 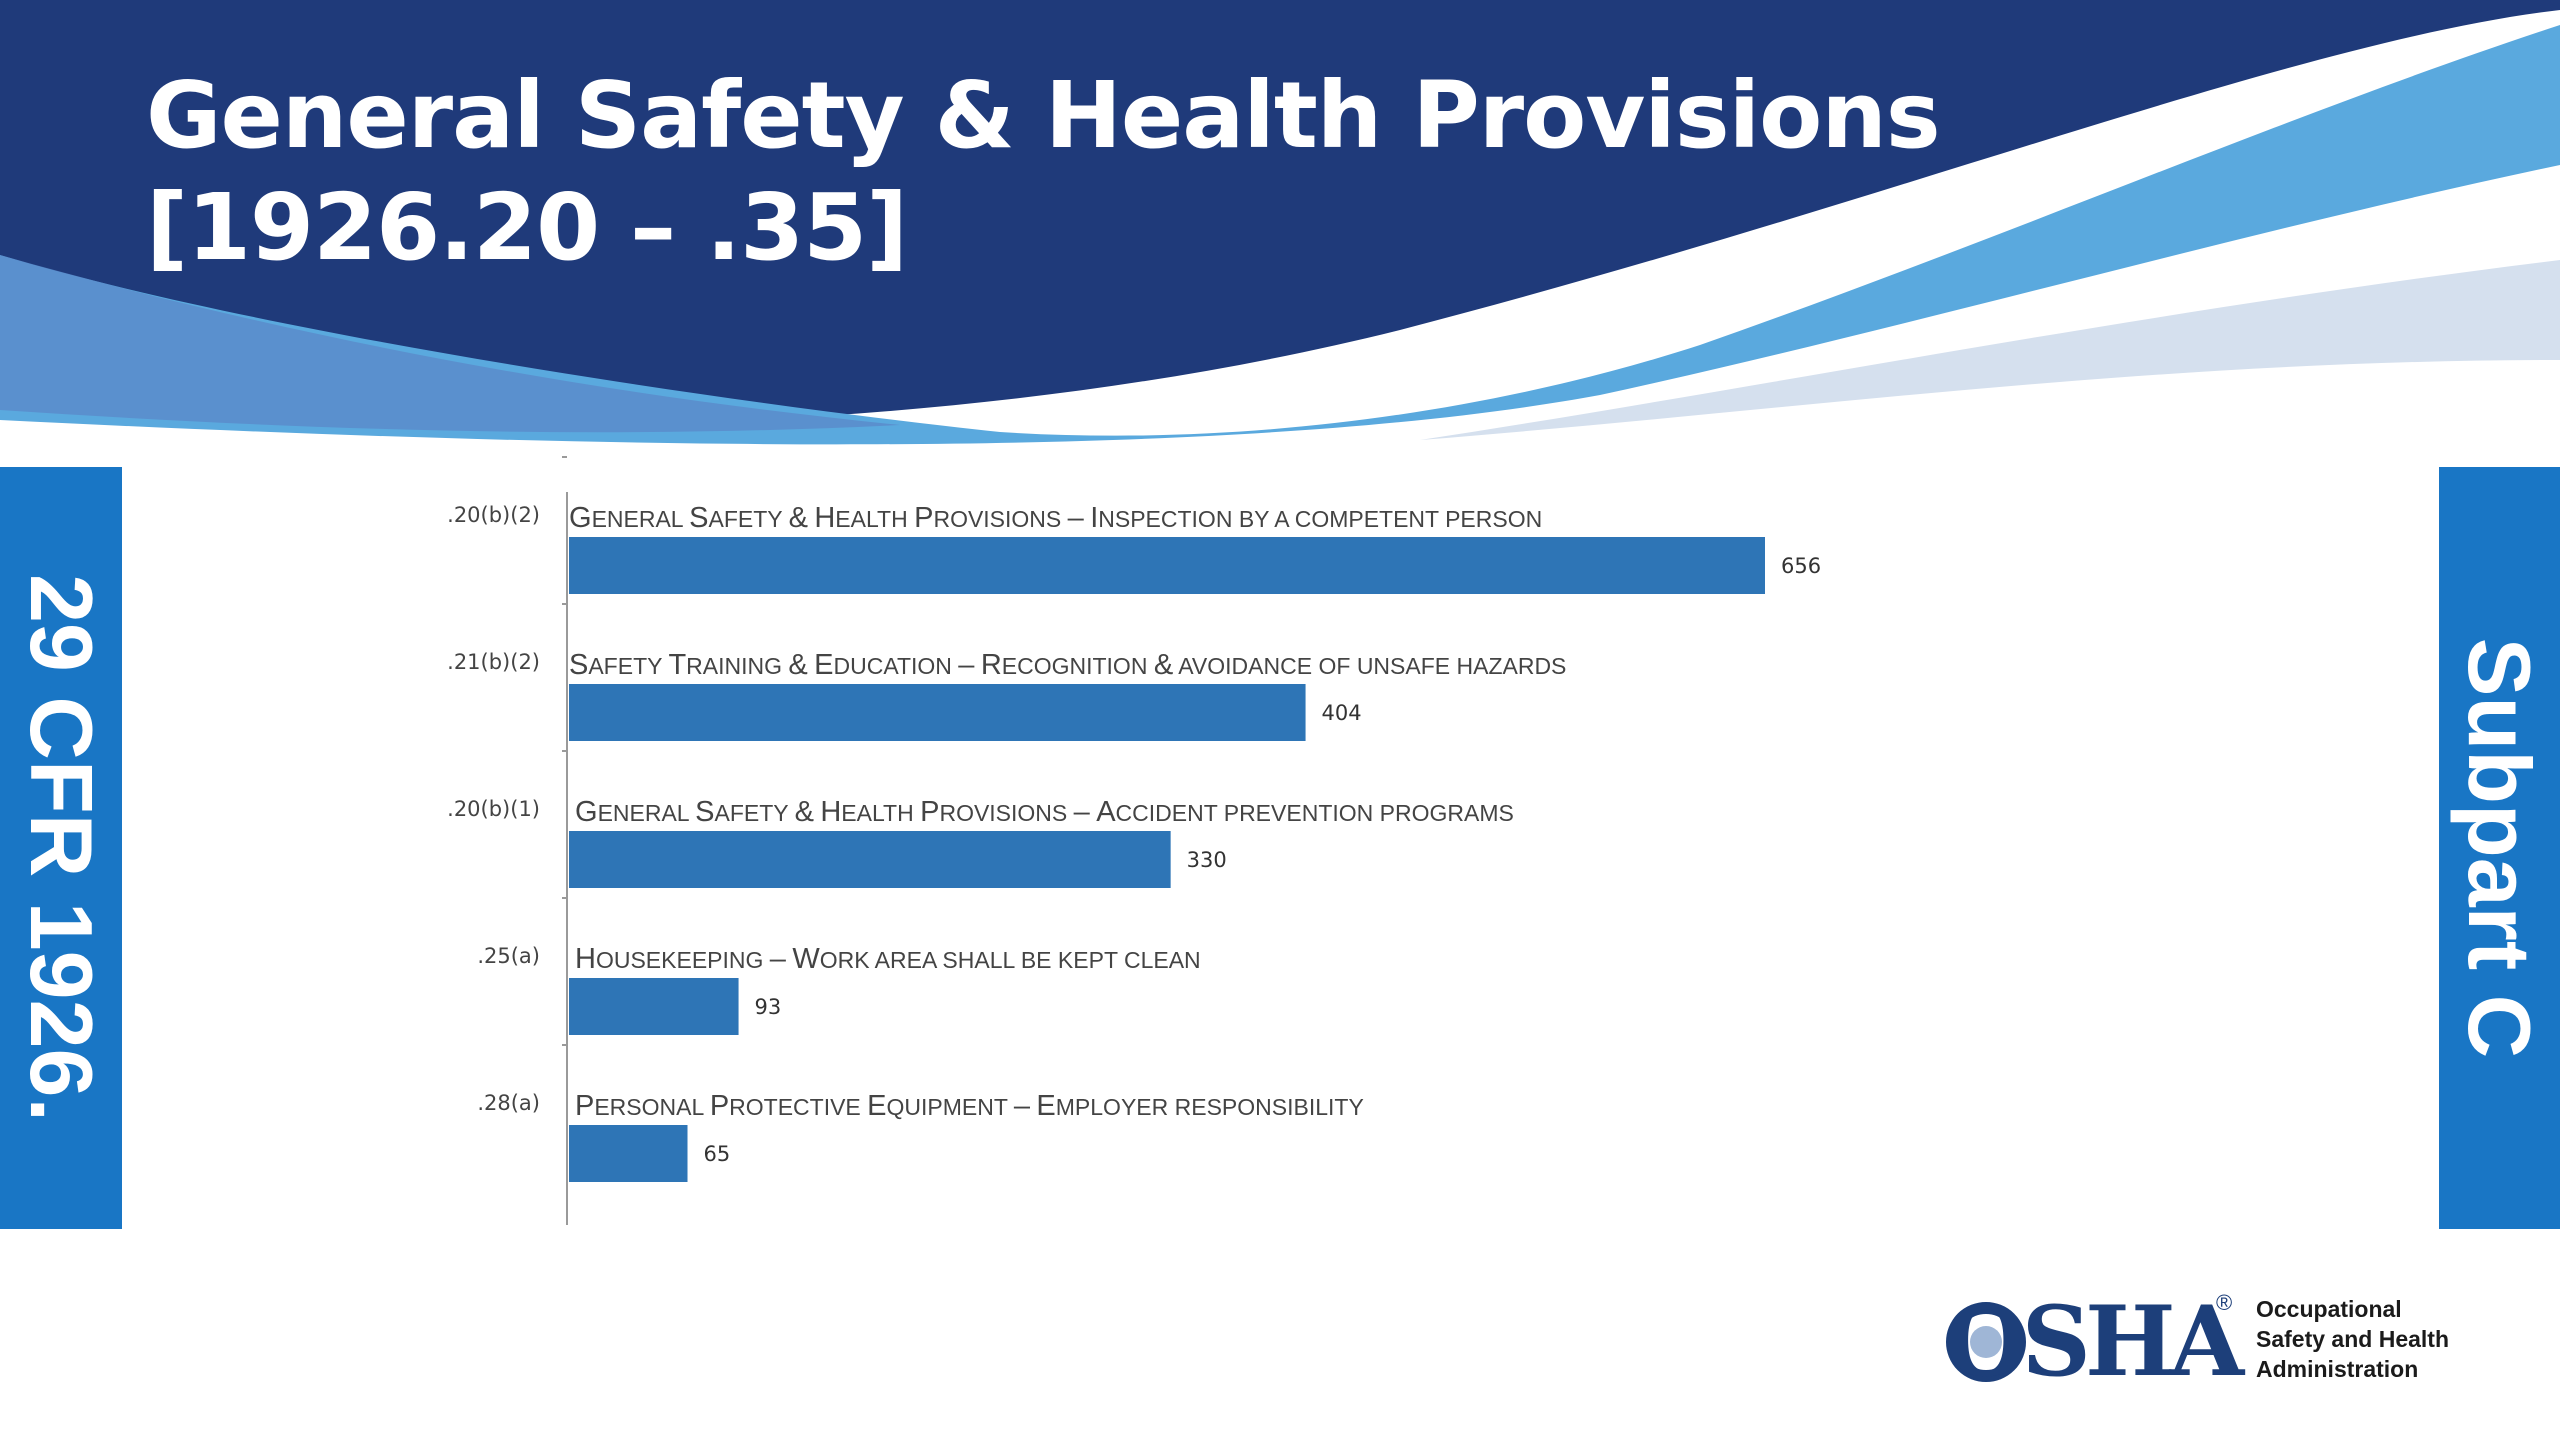 What do you see at coordinates (2094, 1341) in the screenshot?
I see `logo-wordmark: OSHA` at bounding box center [2094, 1341].